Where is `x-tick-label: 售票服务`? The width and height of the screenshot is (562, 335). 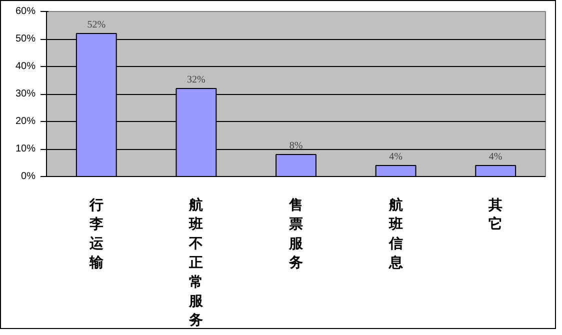
x-tick-label: 售票服务 is located at coordinates (296, 233).